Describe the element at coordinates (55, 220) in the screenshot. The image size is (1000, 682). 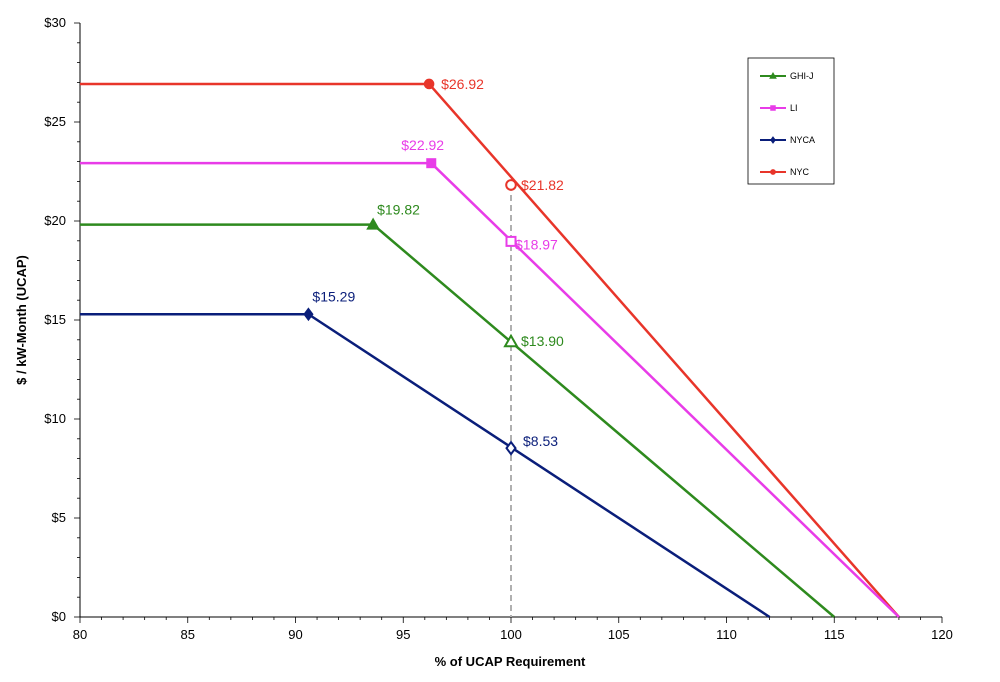
I see `y-tick-label: $20` at that location.